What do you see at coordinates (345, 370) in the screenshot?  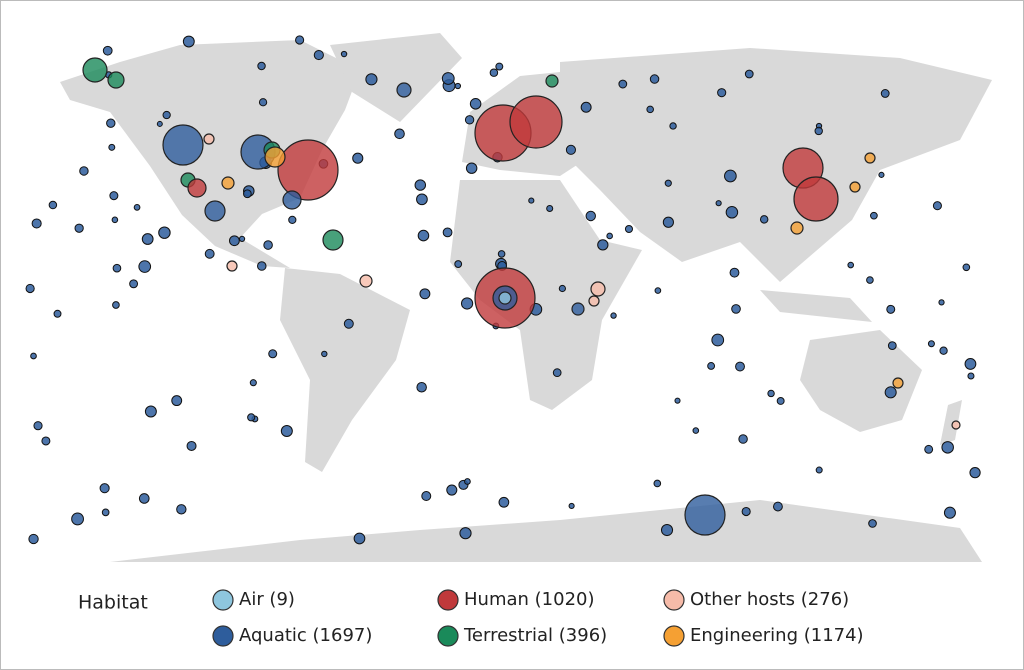 I see `south-america` at bounding box center [345, 370].